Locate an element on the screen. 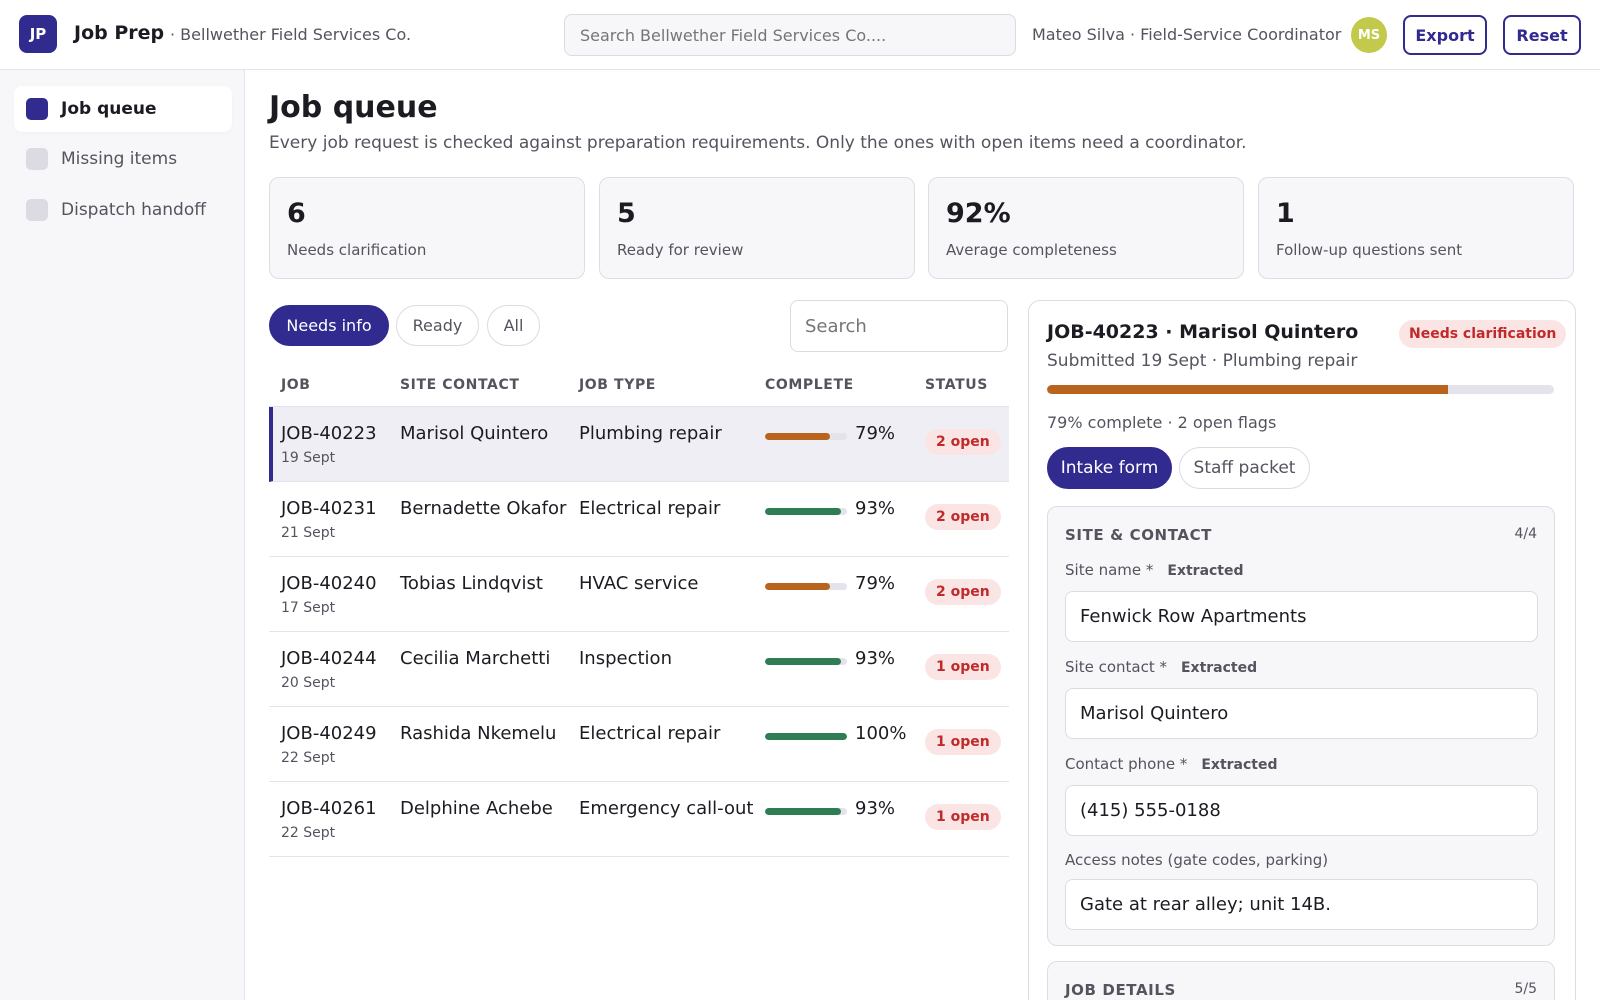 Image resolution: width=1600 pixels, height=1000 pixels. sidebar-item-label: Dispatch handoff is located at coordinates (133, 210).